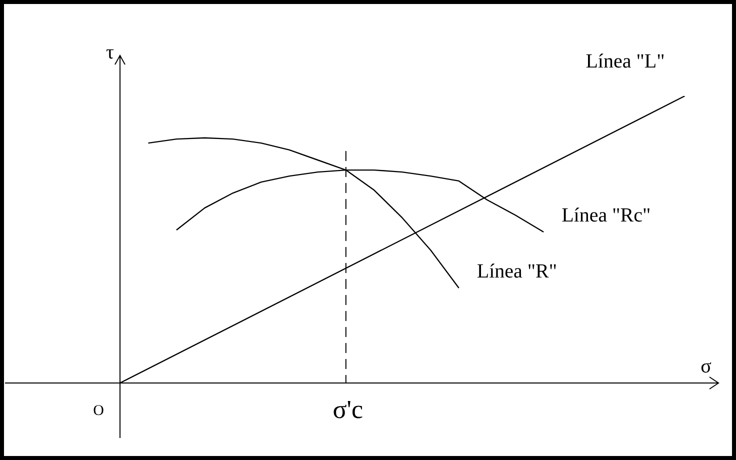 This screenshot has height=460, width=736. I want to click on series-label: Línea "L", so click(625, 61).